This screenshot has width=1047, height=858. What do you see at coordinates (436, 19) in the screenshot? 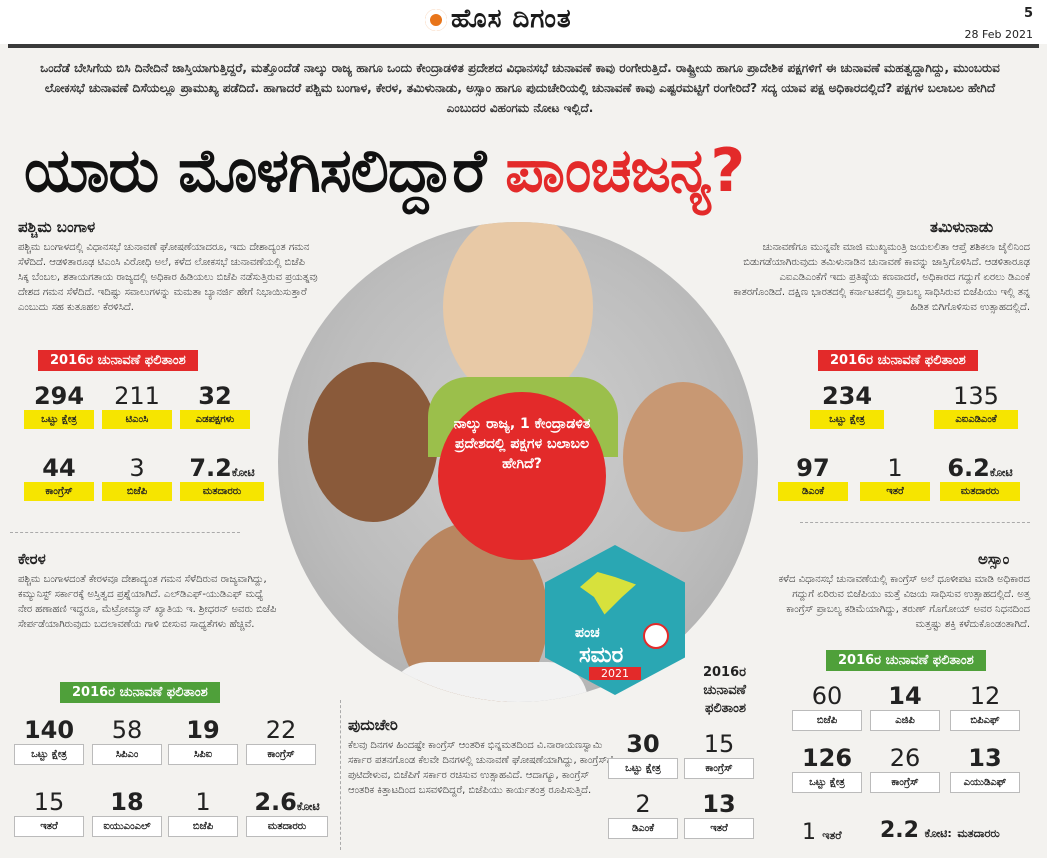
I see `sun-icon` at bounding box center [436, 19].